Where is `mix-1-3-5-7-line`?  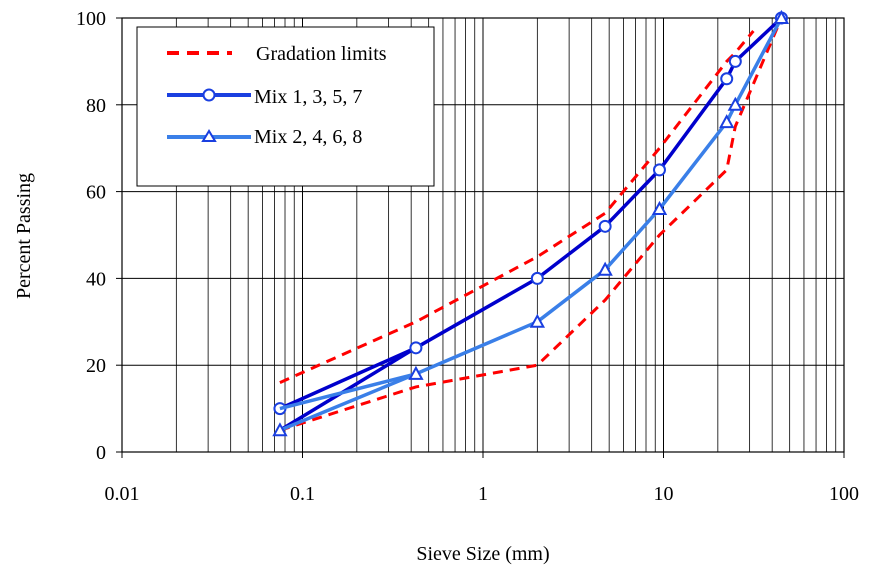
mix-1-3-5-7-line is located at coordinates (347, 389).